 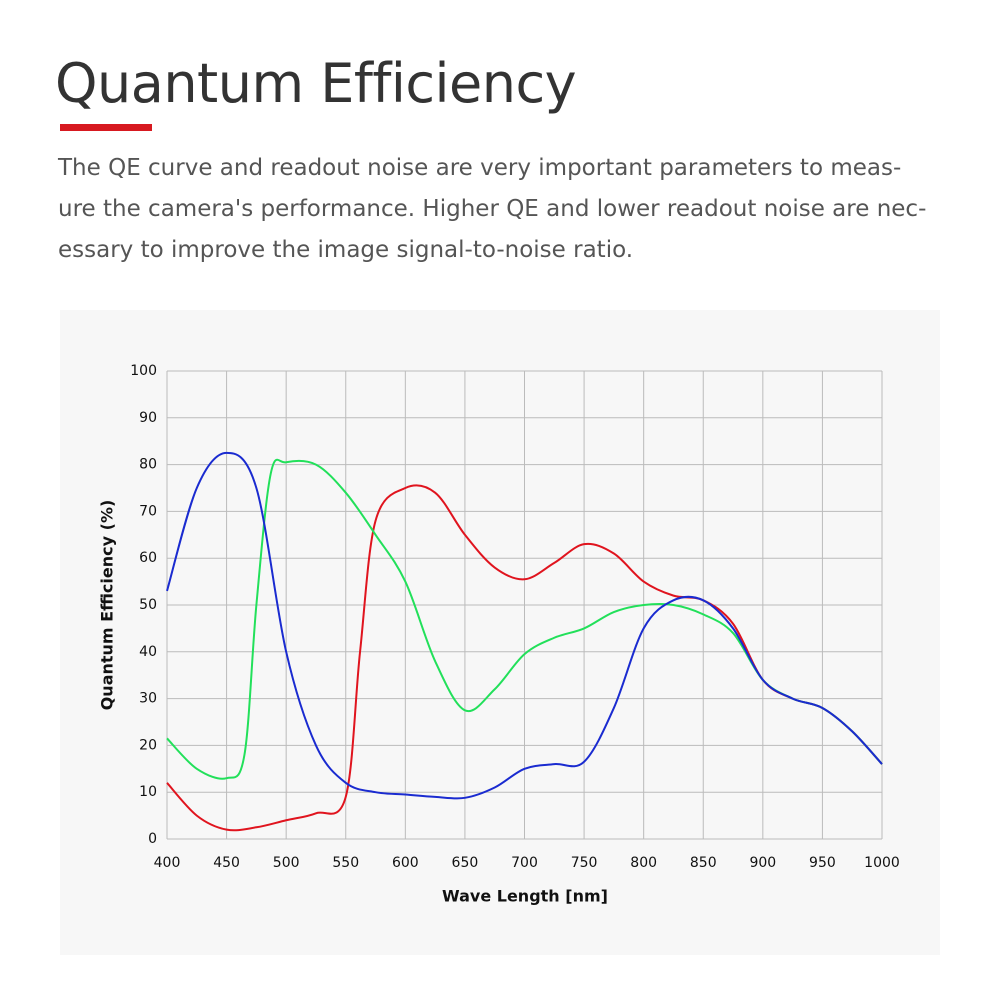 I want to click on x-tick-label: 650, so click(x=465, y=863).